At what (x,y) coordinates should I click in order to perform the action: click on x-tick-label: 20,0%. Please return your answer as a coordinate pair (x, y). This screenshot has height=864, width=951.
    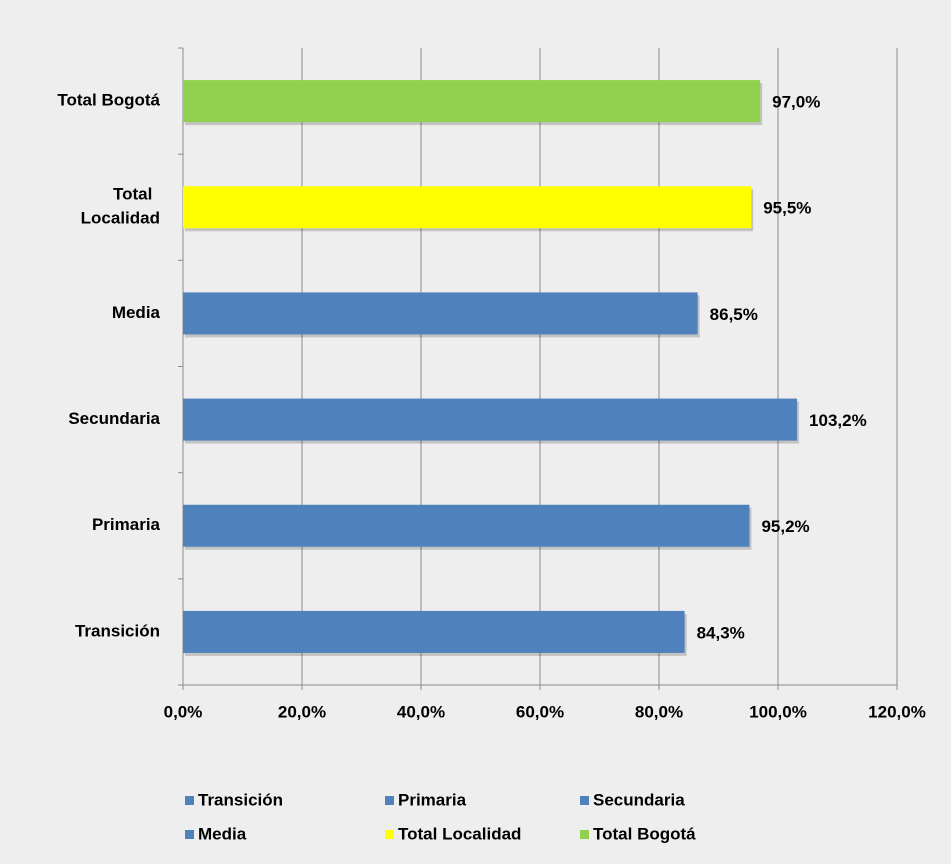
    Looking at the image, I should click on (302, 711).